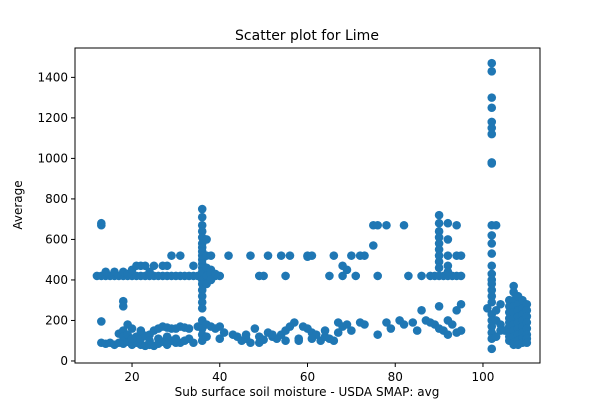 The image size is (600, 400). I want to click on y-tick-label: 200, so click(56, 320).